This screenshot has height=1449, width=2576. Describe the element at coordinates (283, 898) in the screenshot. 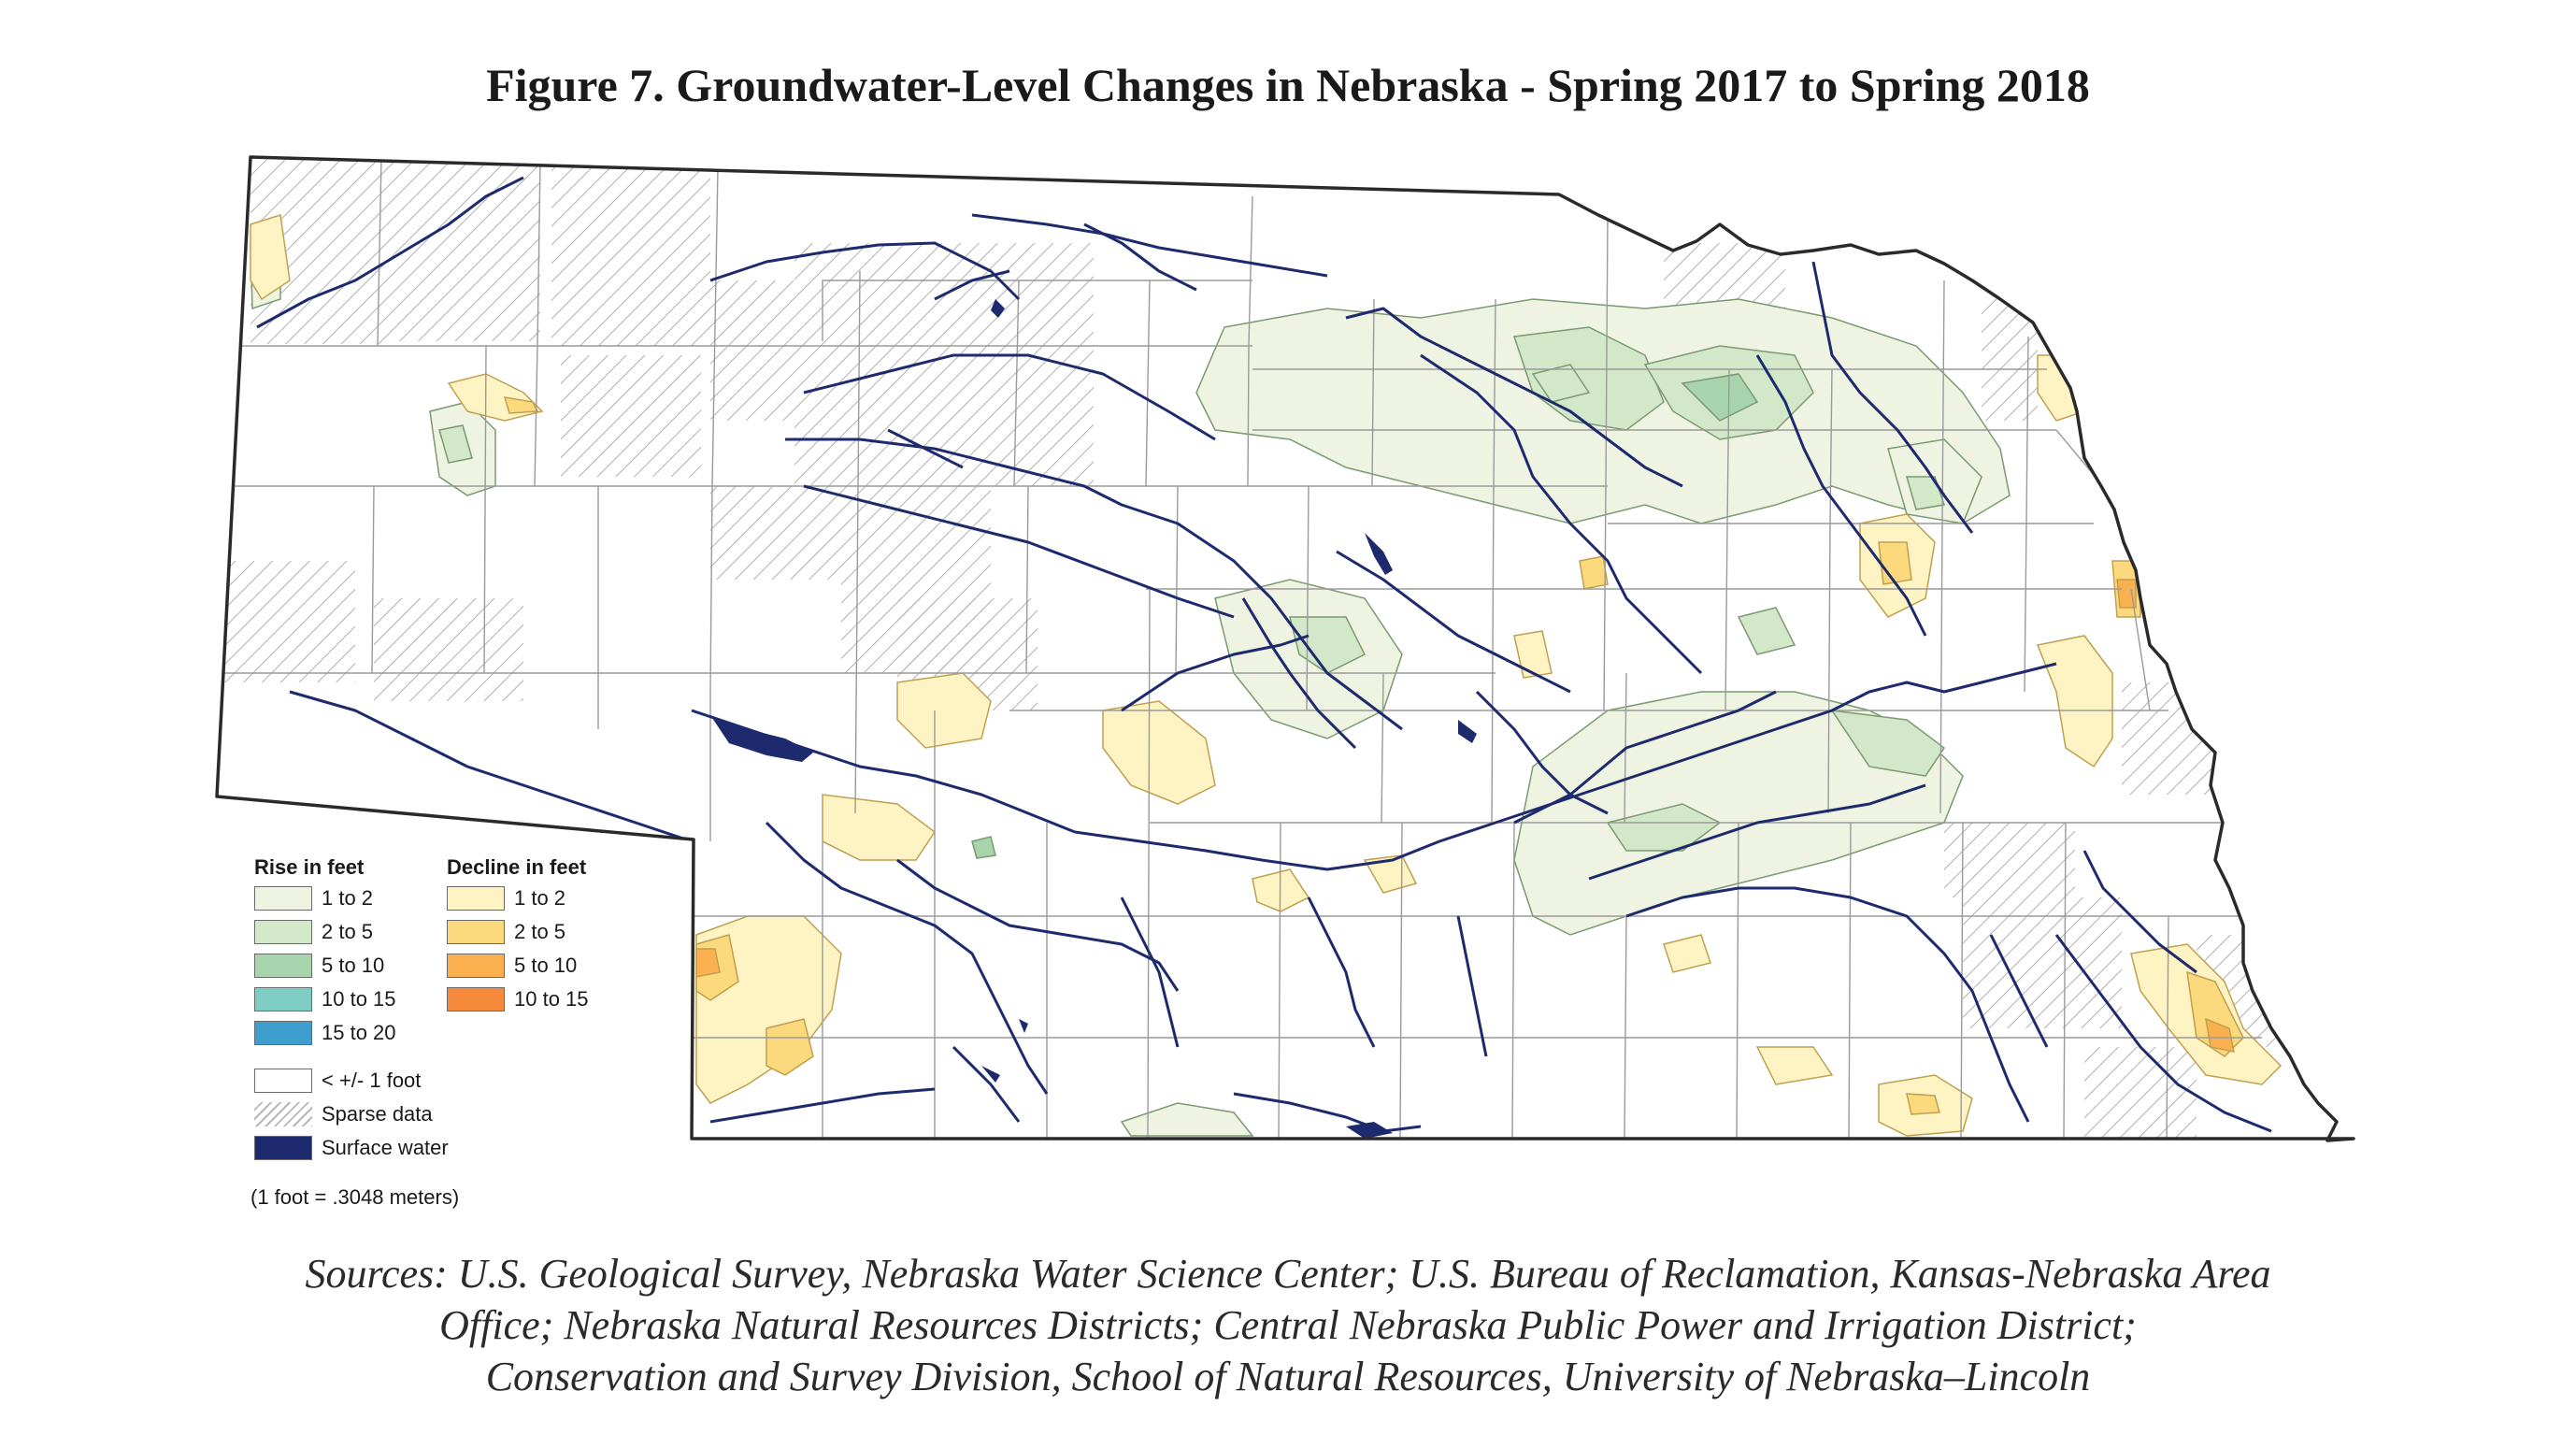

I see `rise-1-2-swatch` at that location.